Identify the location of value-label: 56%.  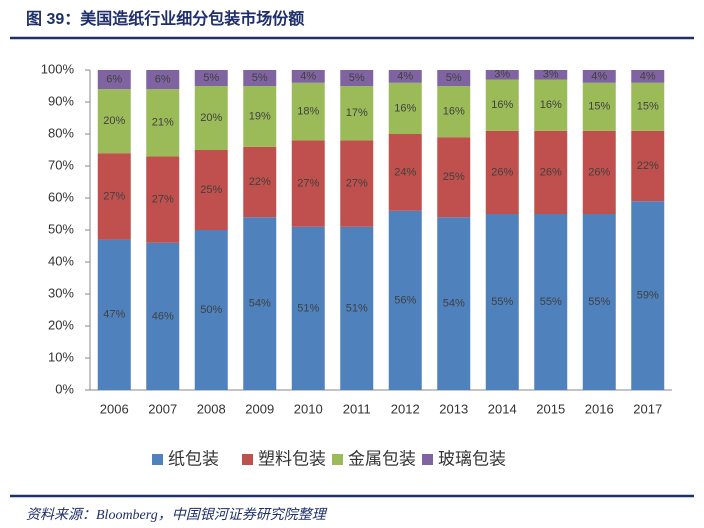
(405, 300).